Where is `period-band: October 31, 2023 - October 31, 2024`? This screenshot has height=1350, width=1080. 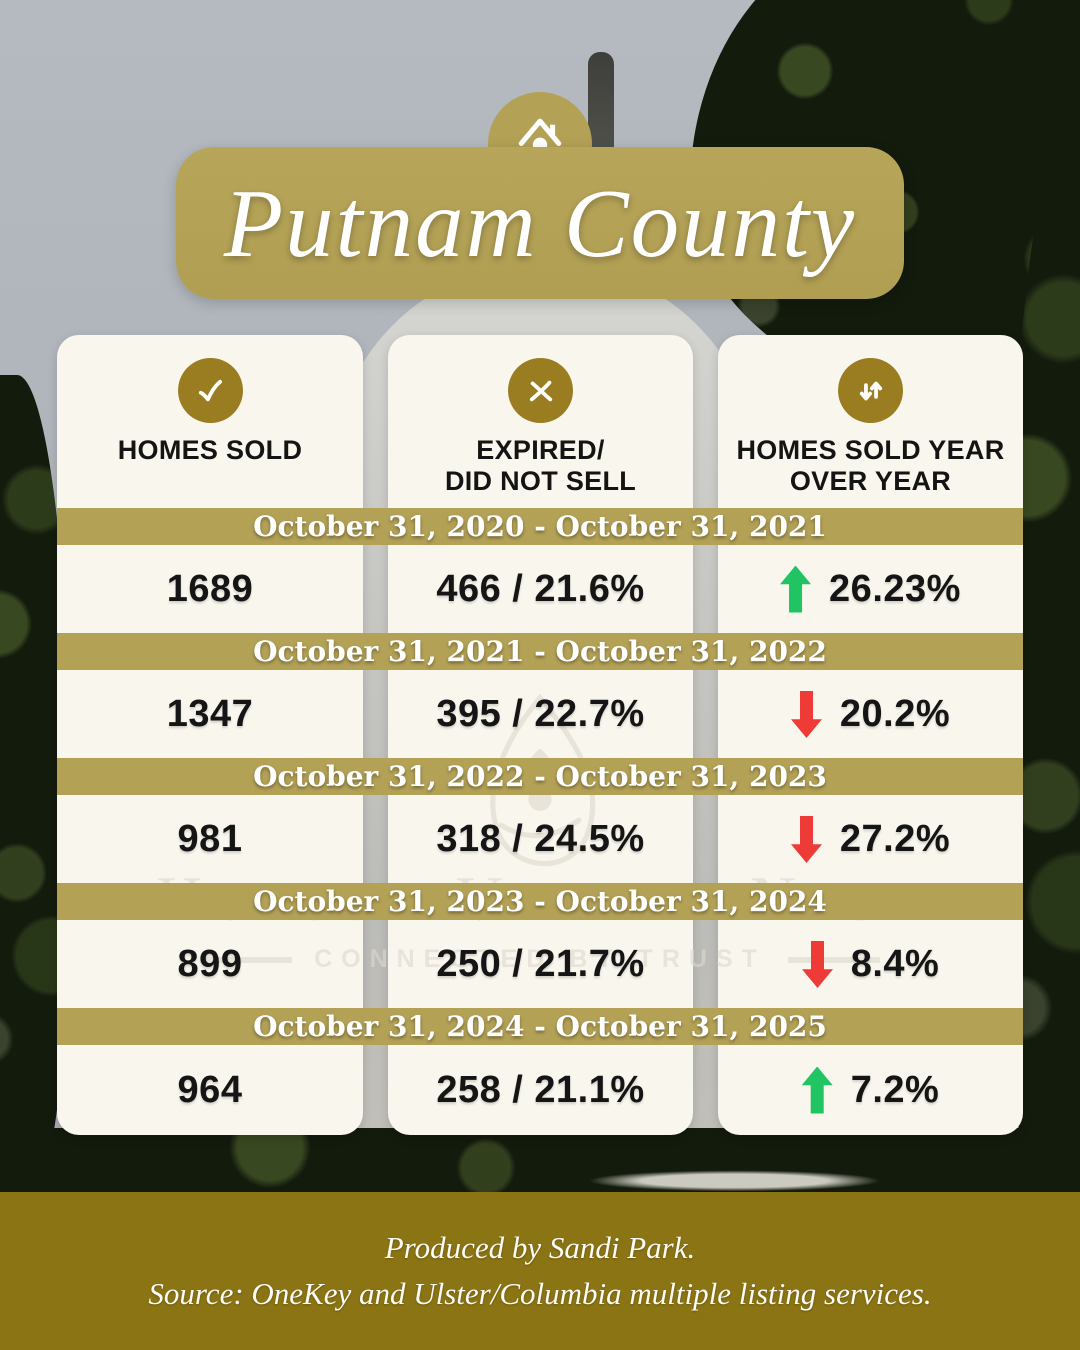
period-band: October 31, 2023 - October 31, 2024 is located at coordinates (540, 901).